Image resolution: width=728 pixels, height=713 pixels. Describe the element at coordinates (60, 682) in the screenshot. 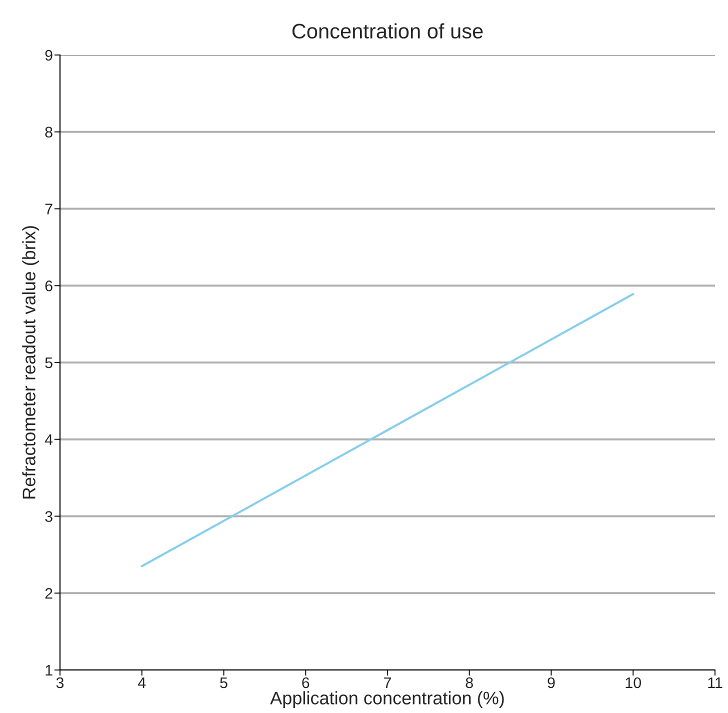

I see `x-tick-label: 3` at that location.